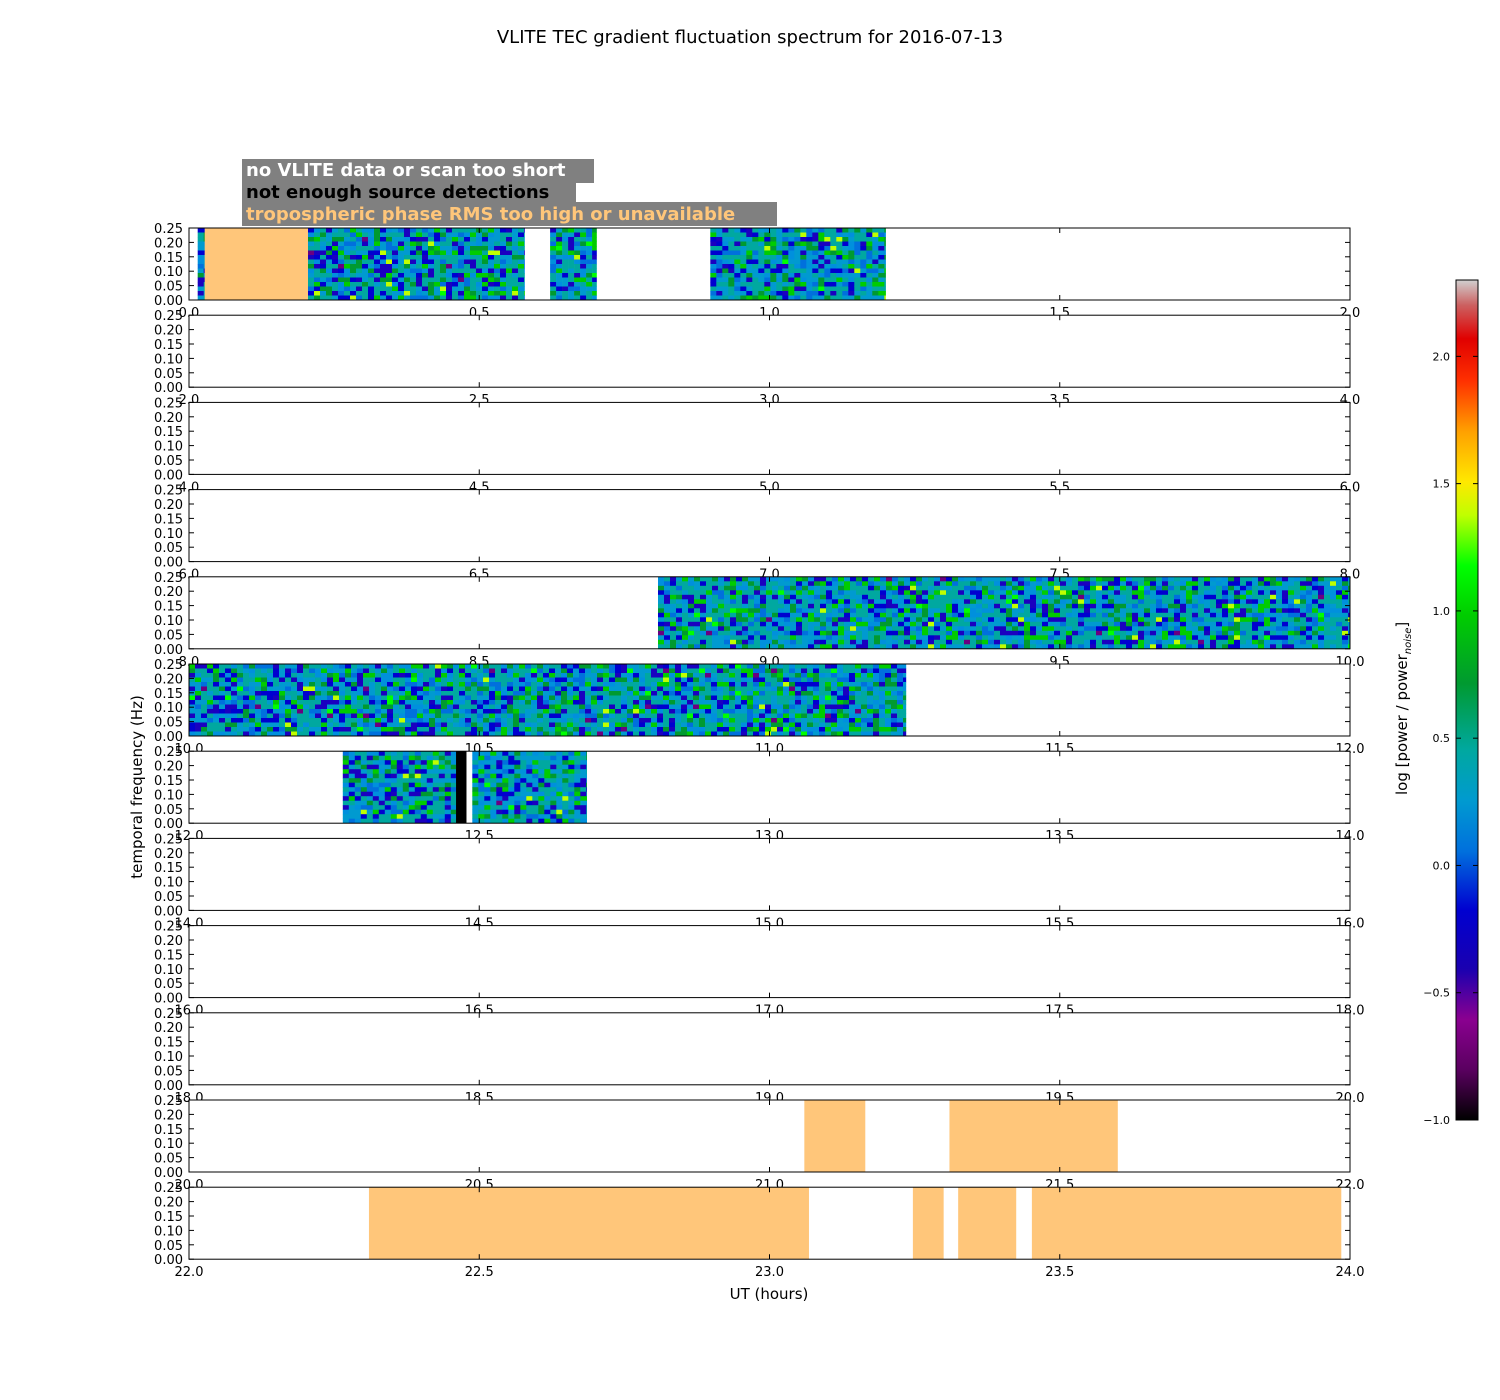 The image size is (1500, 1400). What do you see at coordinates (1436, 993) in the screenshot?
I see `colorbar-tick-label: −0.5` at bounding box center [1436, 993].